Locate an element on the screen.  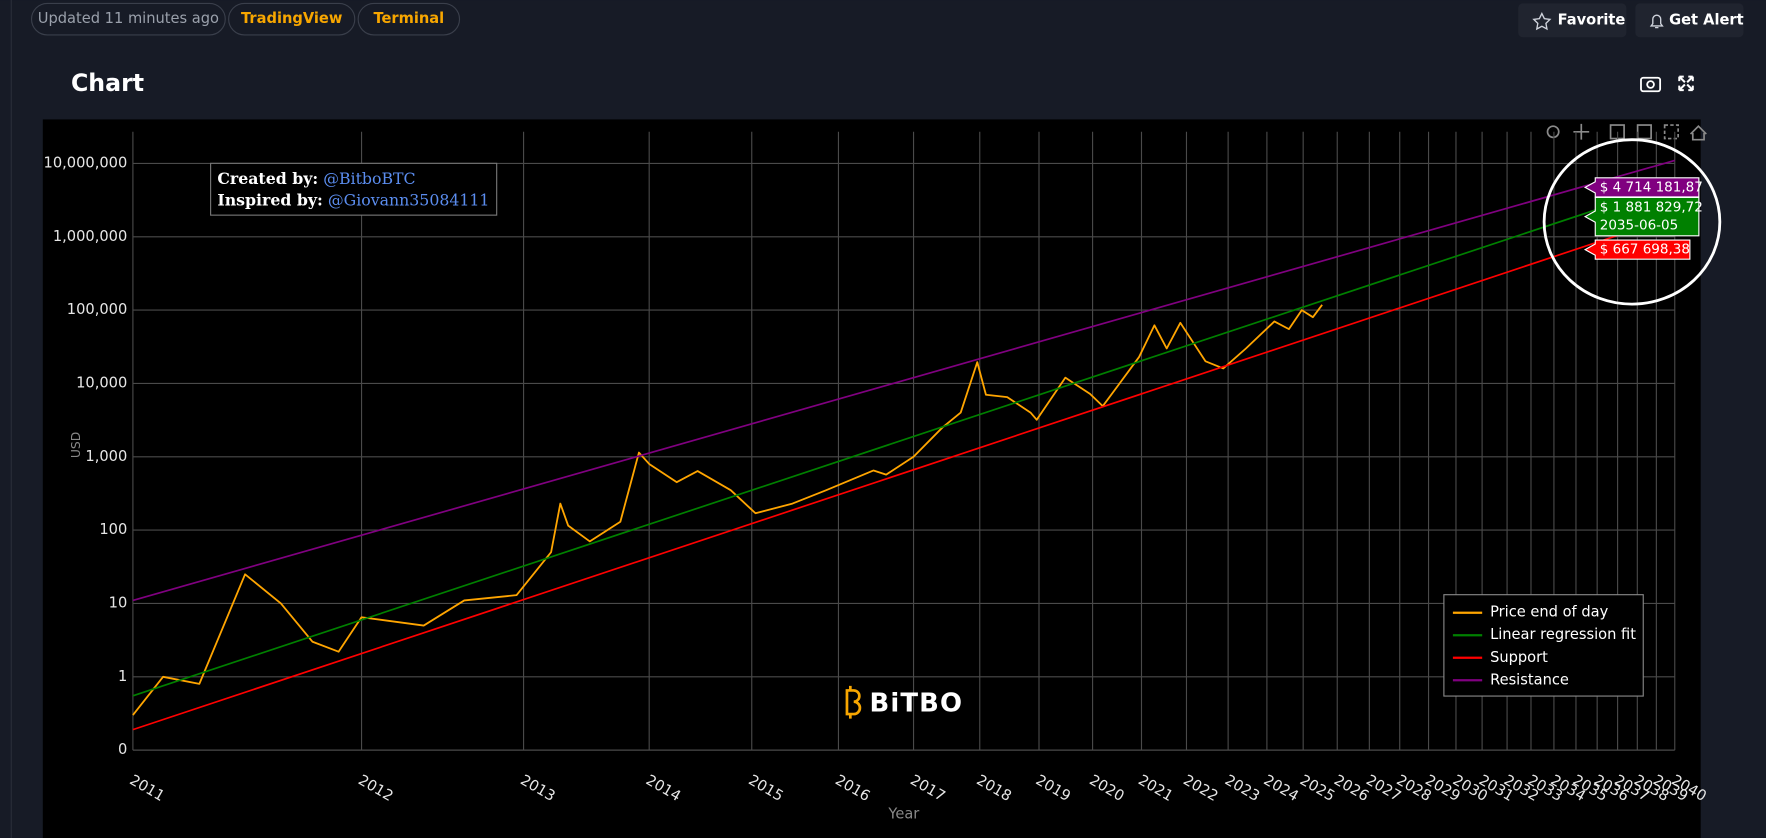
credit-line: Inspired by: @Giovann35084111 is located at coordinates (353, 199).